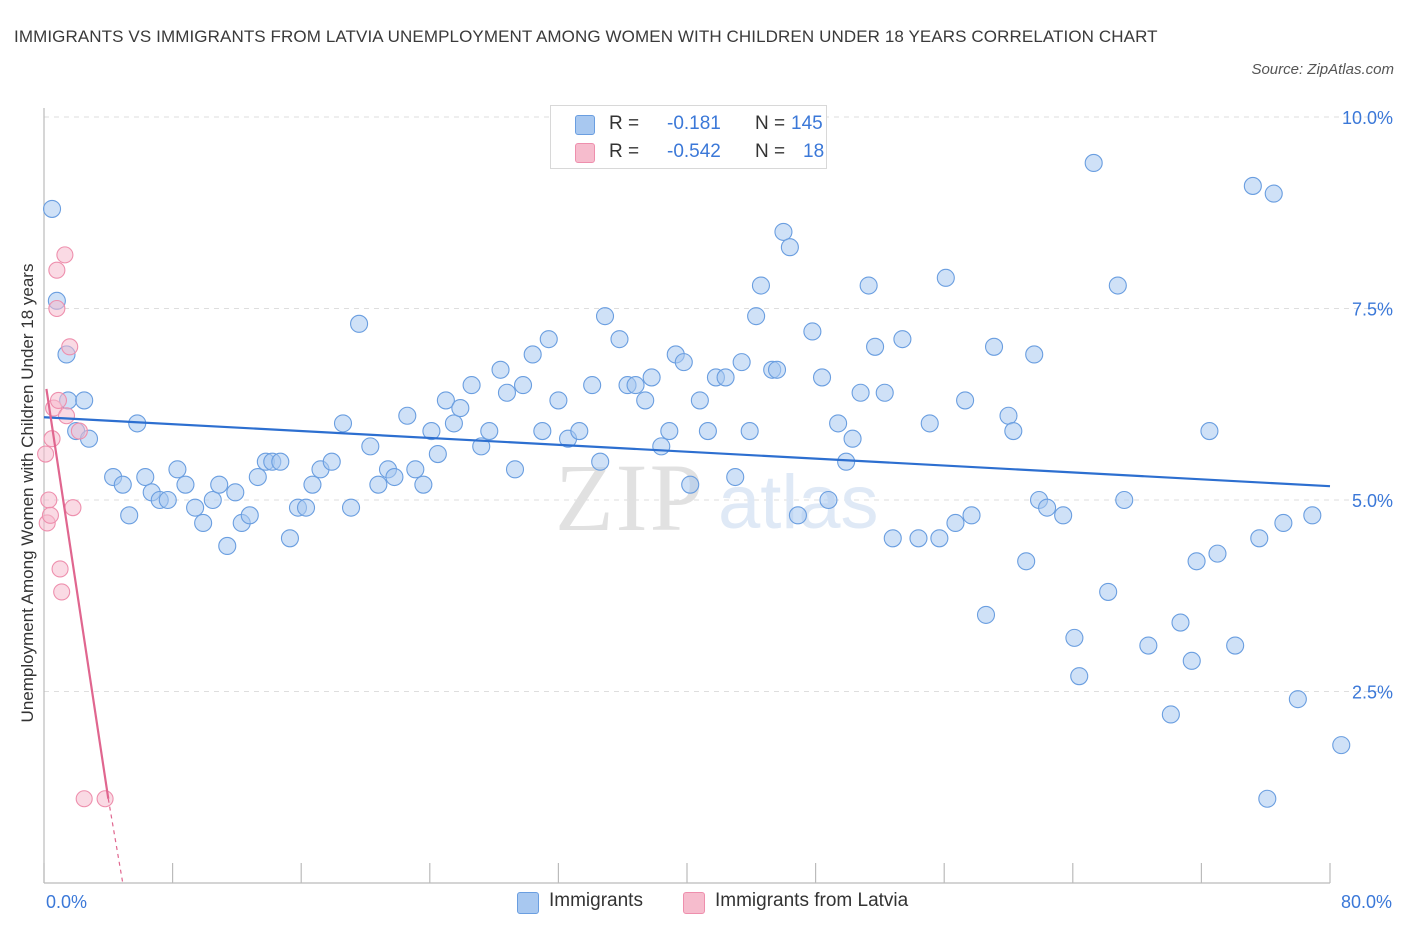 The image size is (1406, 930). I want to click on bottom-legend-label: Immigrants from Latvia, so click(812, 900).